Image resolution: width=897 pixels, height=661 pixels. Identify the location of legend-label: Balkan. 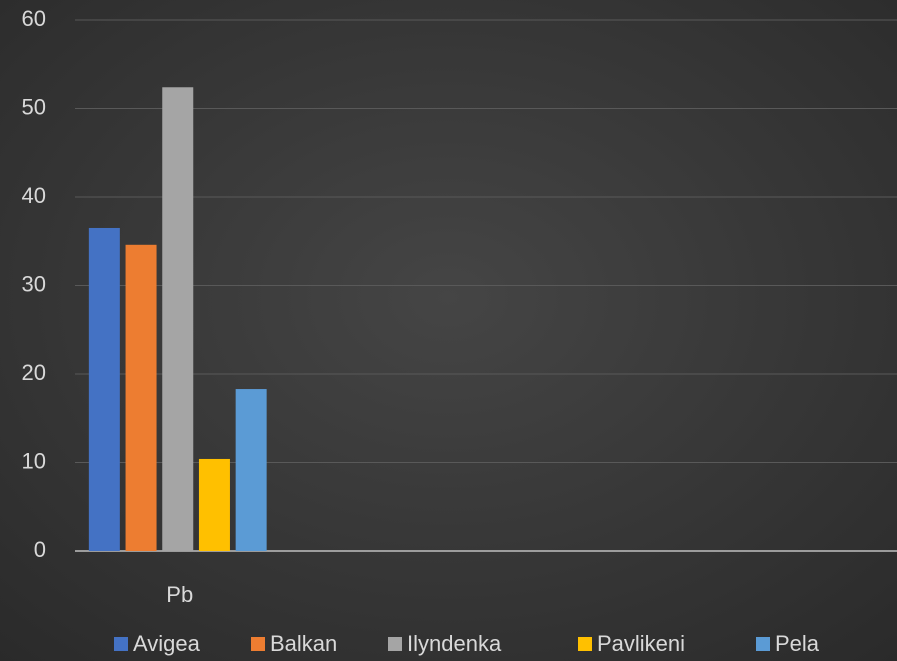
(303, 643).